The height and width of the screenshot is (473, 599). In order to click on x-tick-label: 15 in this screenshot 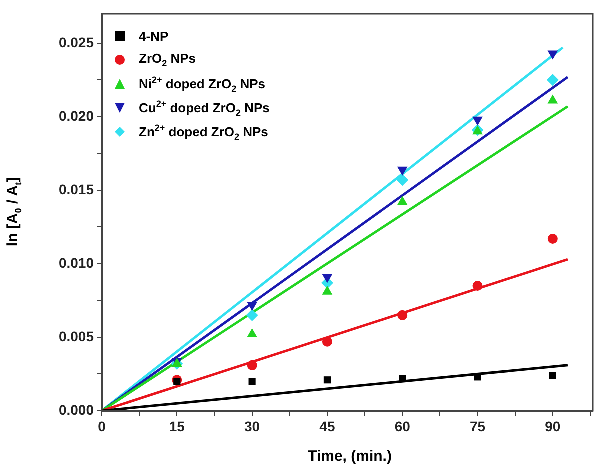, I will do `click(177, 426)`.